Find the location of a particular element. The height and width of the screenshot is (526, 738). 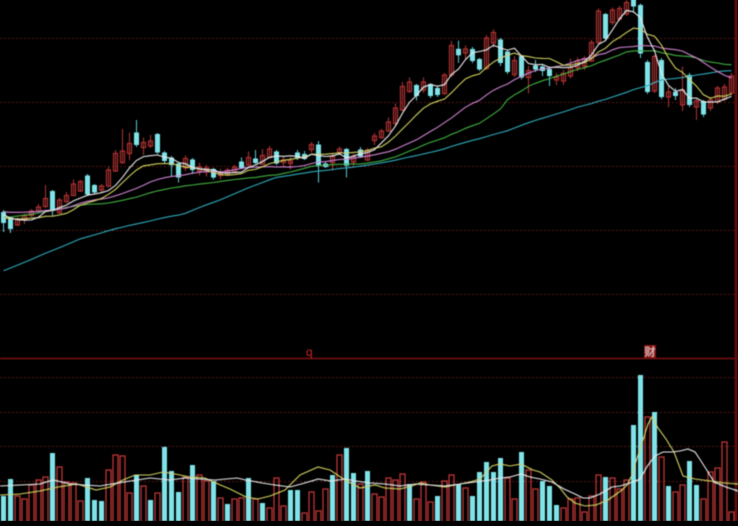

svg-text: q is located at coordinates (309, 352).